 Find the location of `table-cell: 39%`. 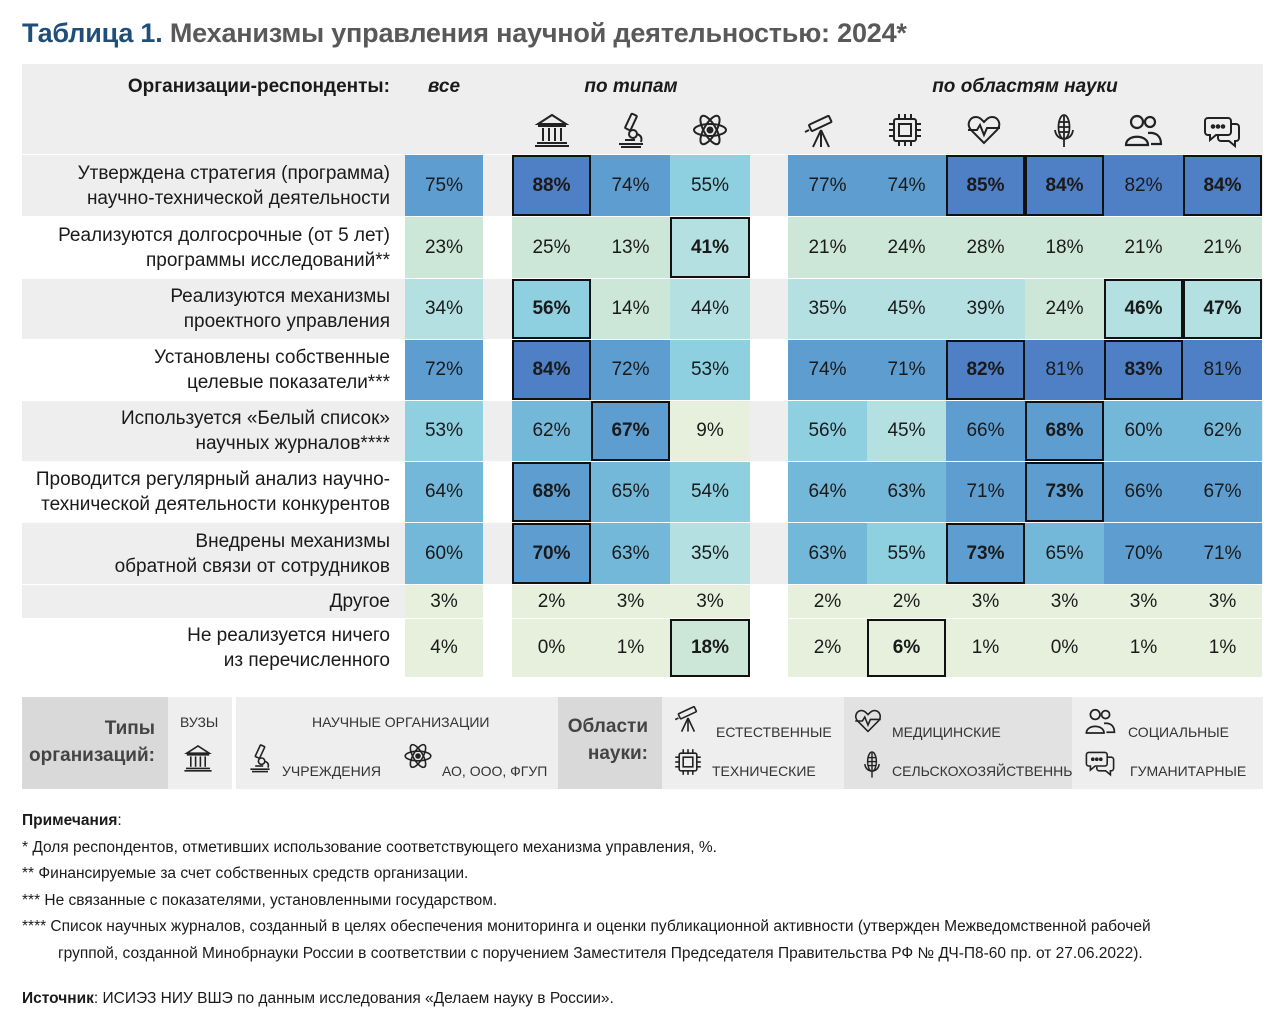

table-cell: 39% is located at coordinates (985, 309).